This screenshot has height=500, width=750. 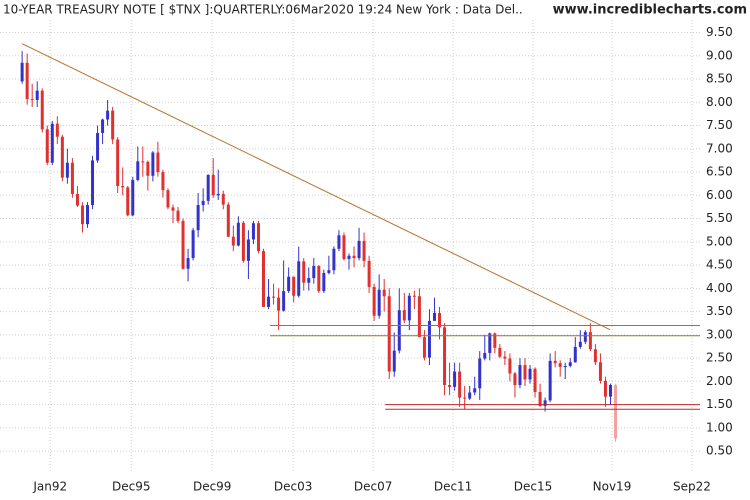 What do you see at coordinates (719, 288) in the screenshot?
I see `y-tick-label: 4.00` at bounding box center [719, 288].